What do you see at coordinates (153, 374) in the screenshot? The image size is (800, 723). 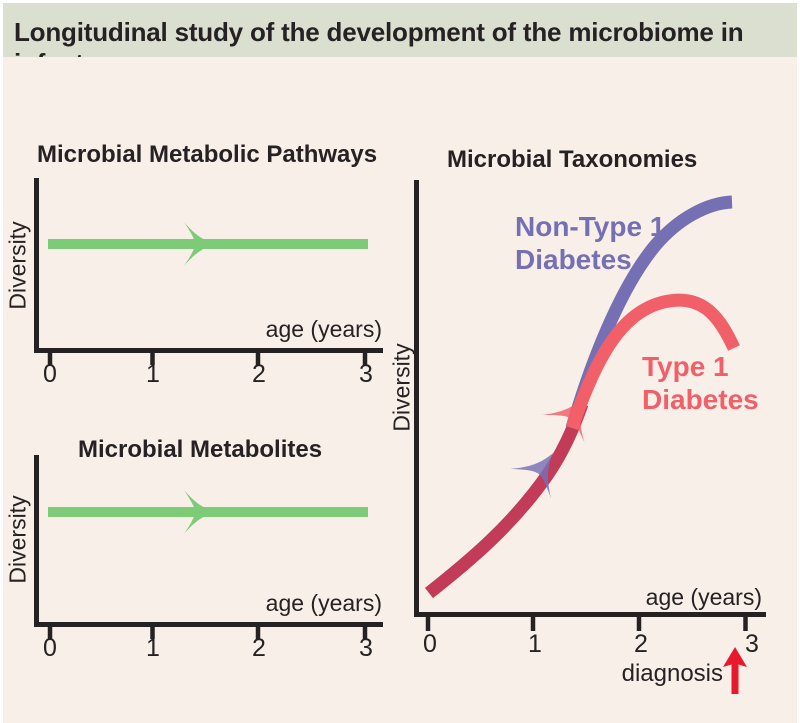 I see `pathways-tick-1: 1` at bounding box center [153, 374].